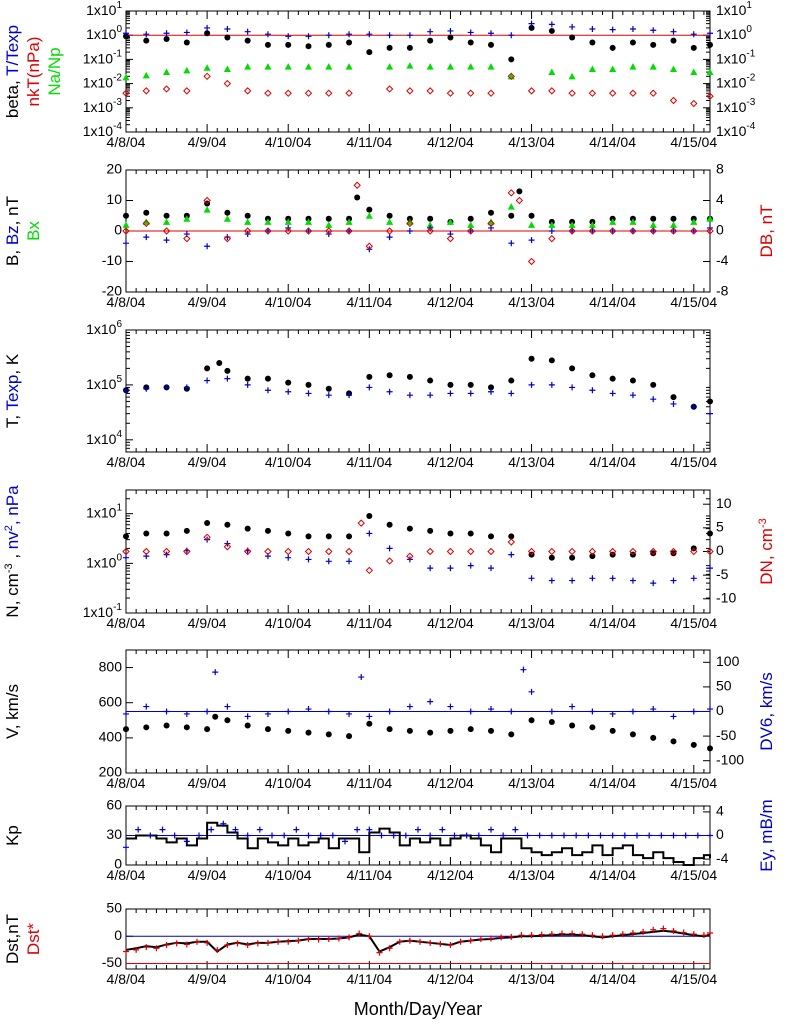 The width and height of the screenshot is (791, 1029). I want to click on y2-tick-label: -5, so click(722, 574).